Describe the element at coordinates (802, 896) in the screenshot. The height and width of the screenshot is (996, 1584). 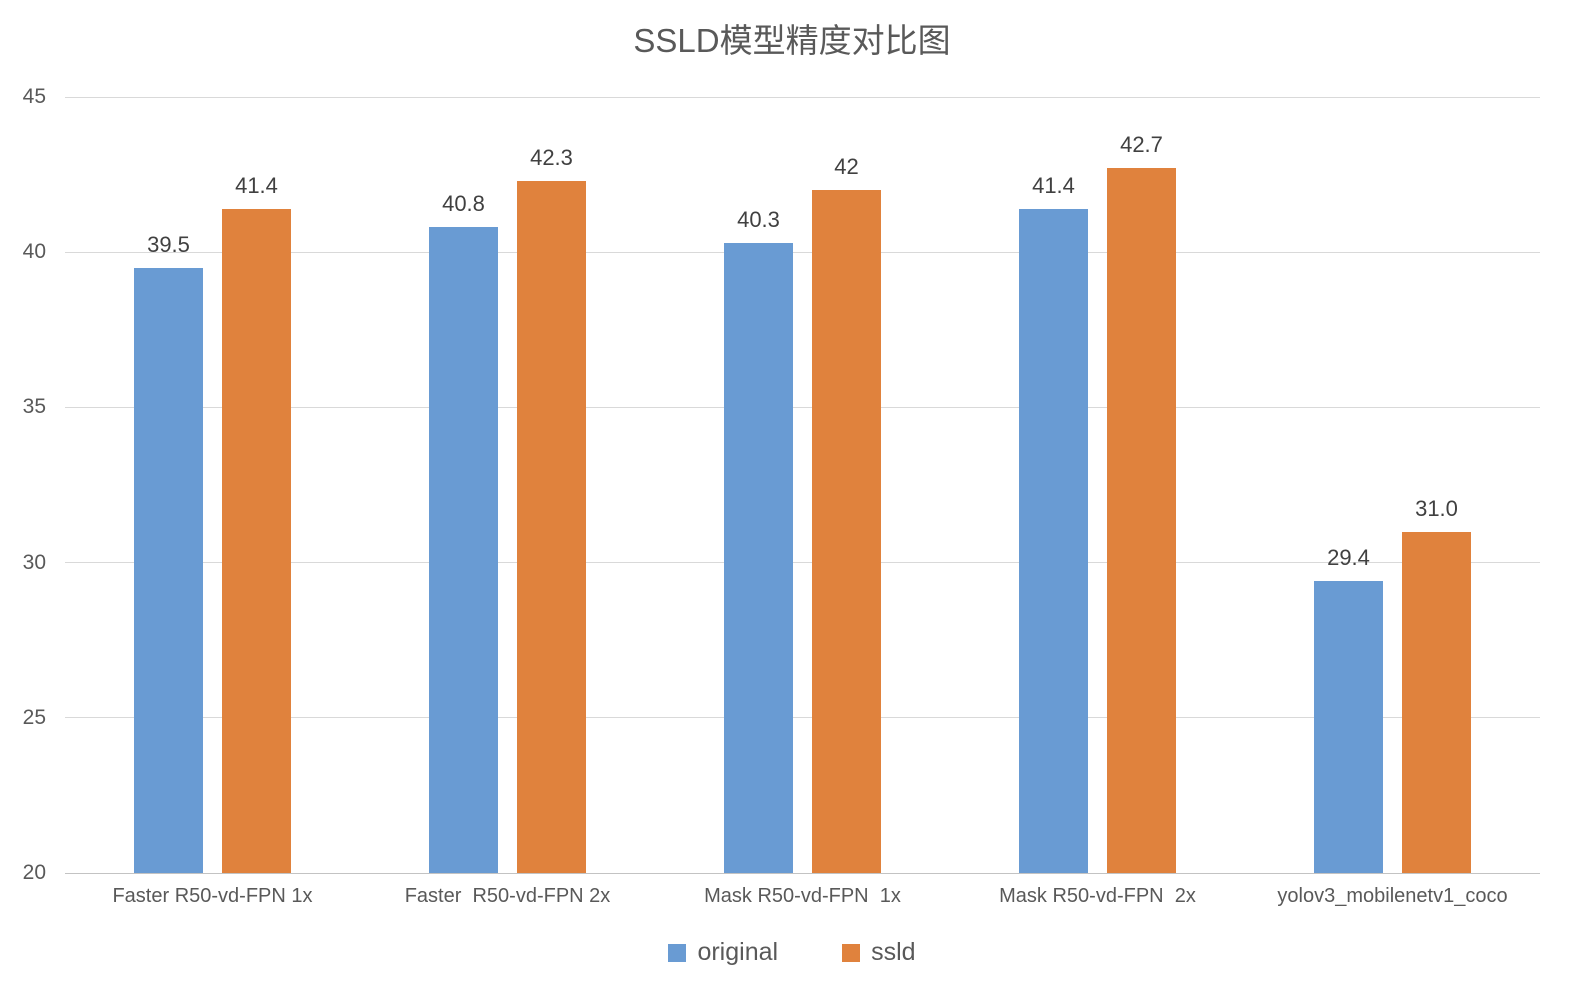
I see `category-label: Mask R50-vd-FPN 1x` at that location.